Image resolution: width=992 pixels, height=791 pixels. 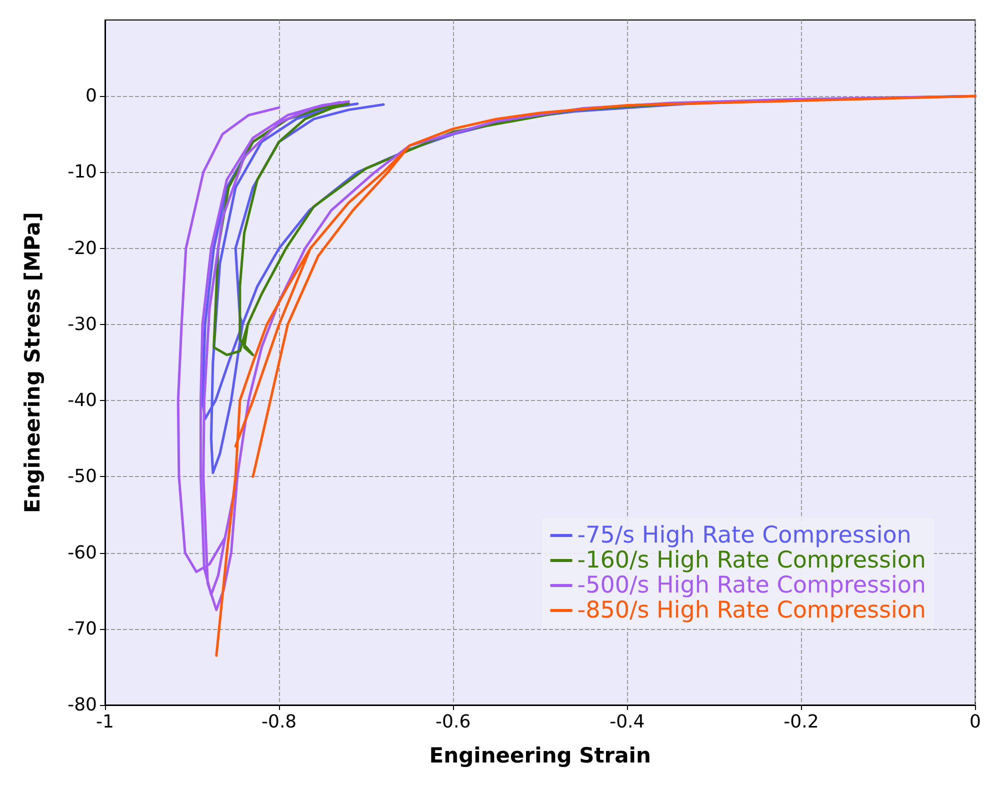 What do you see at coordinates (32, 362) in the screenshot?
I see `y-axis-title: Engineering Stress [MPa]` at bounding box center [32, 362].